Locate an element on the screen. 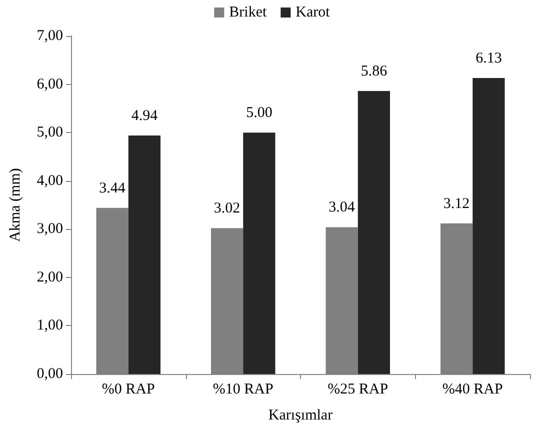 This screenshot has height=428, width=544. y-axis-title: Akma (mm) is located at coordinates (16, 205).